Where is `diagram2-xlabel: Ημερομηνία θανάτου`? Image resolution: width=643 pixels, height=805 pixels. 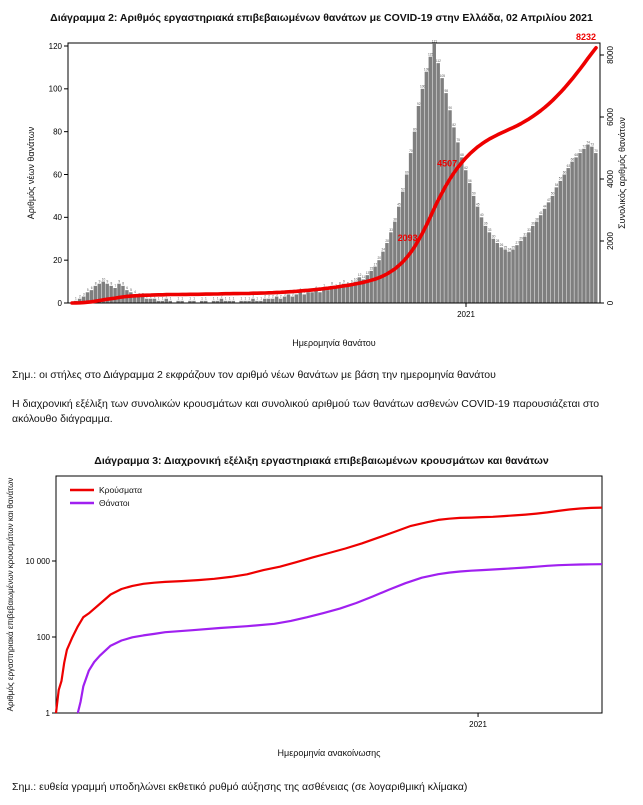
diagram2-xlabel: Ημερομηνία θανάτου is located at coordinates (334, 343).